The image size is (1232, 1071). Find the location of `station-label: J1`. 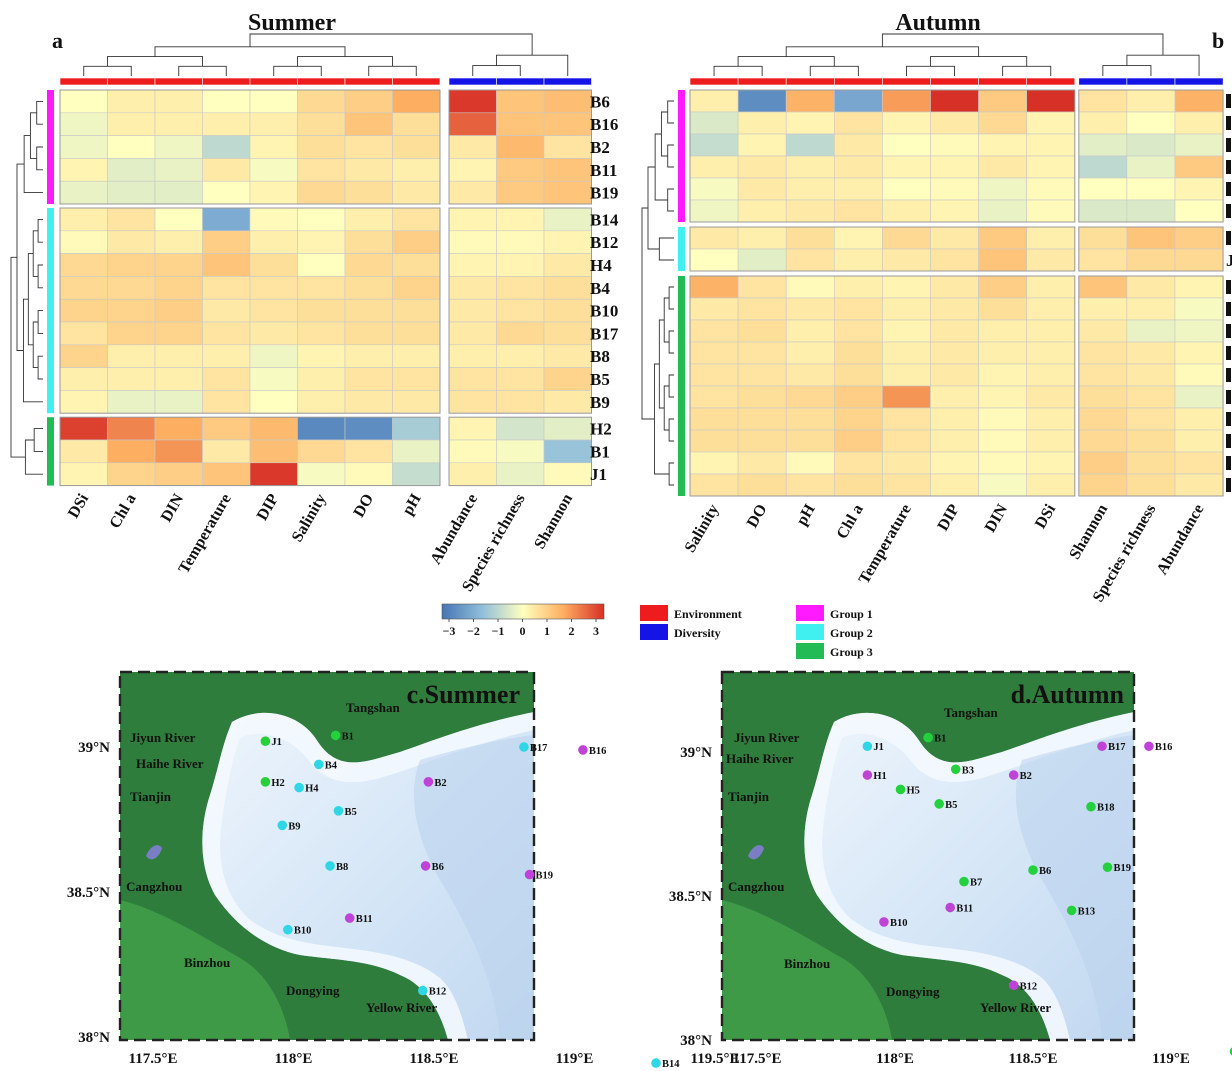

station-label: J1 is located at coordinates (276, 742).